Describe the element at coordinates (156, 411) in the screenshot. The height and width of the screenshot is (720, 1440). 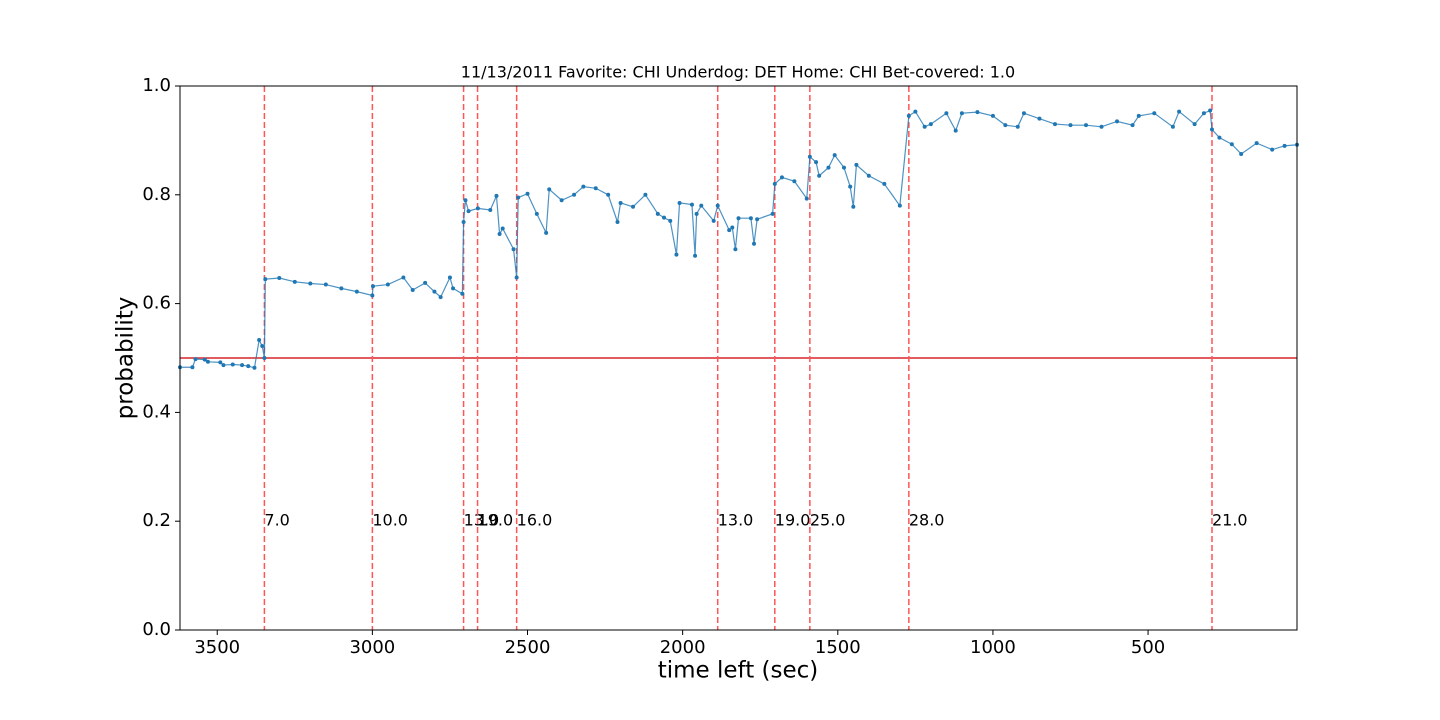
I see `y-tick-label: 0.4` at that location.